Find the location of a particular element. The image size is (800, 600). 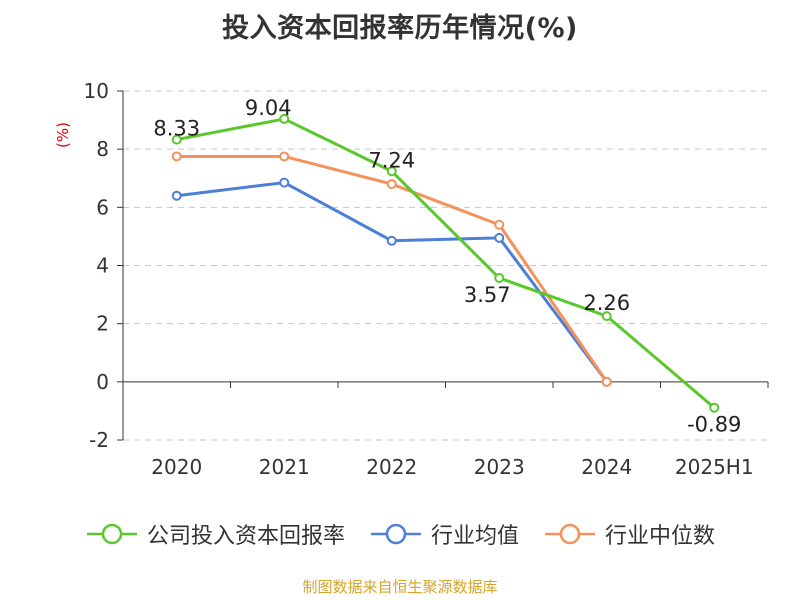

data-source: 制图数据来自恒生聚源数据库 is located at coordinates (400, 587).